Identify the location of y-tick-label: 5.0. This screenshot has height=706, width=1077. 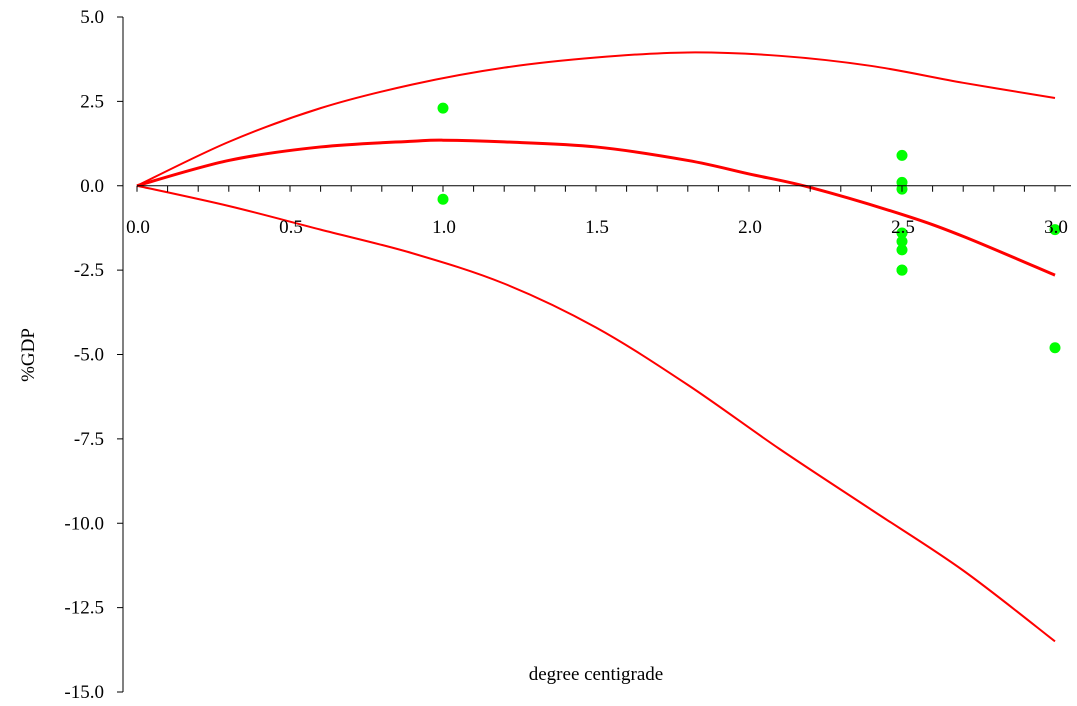
(92, 17).